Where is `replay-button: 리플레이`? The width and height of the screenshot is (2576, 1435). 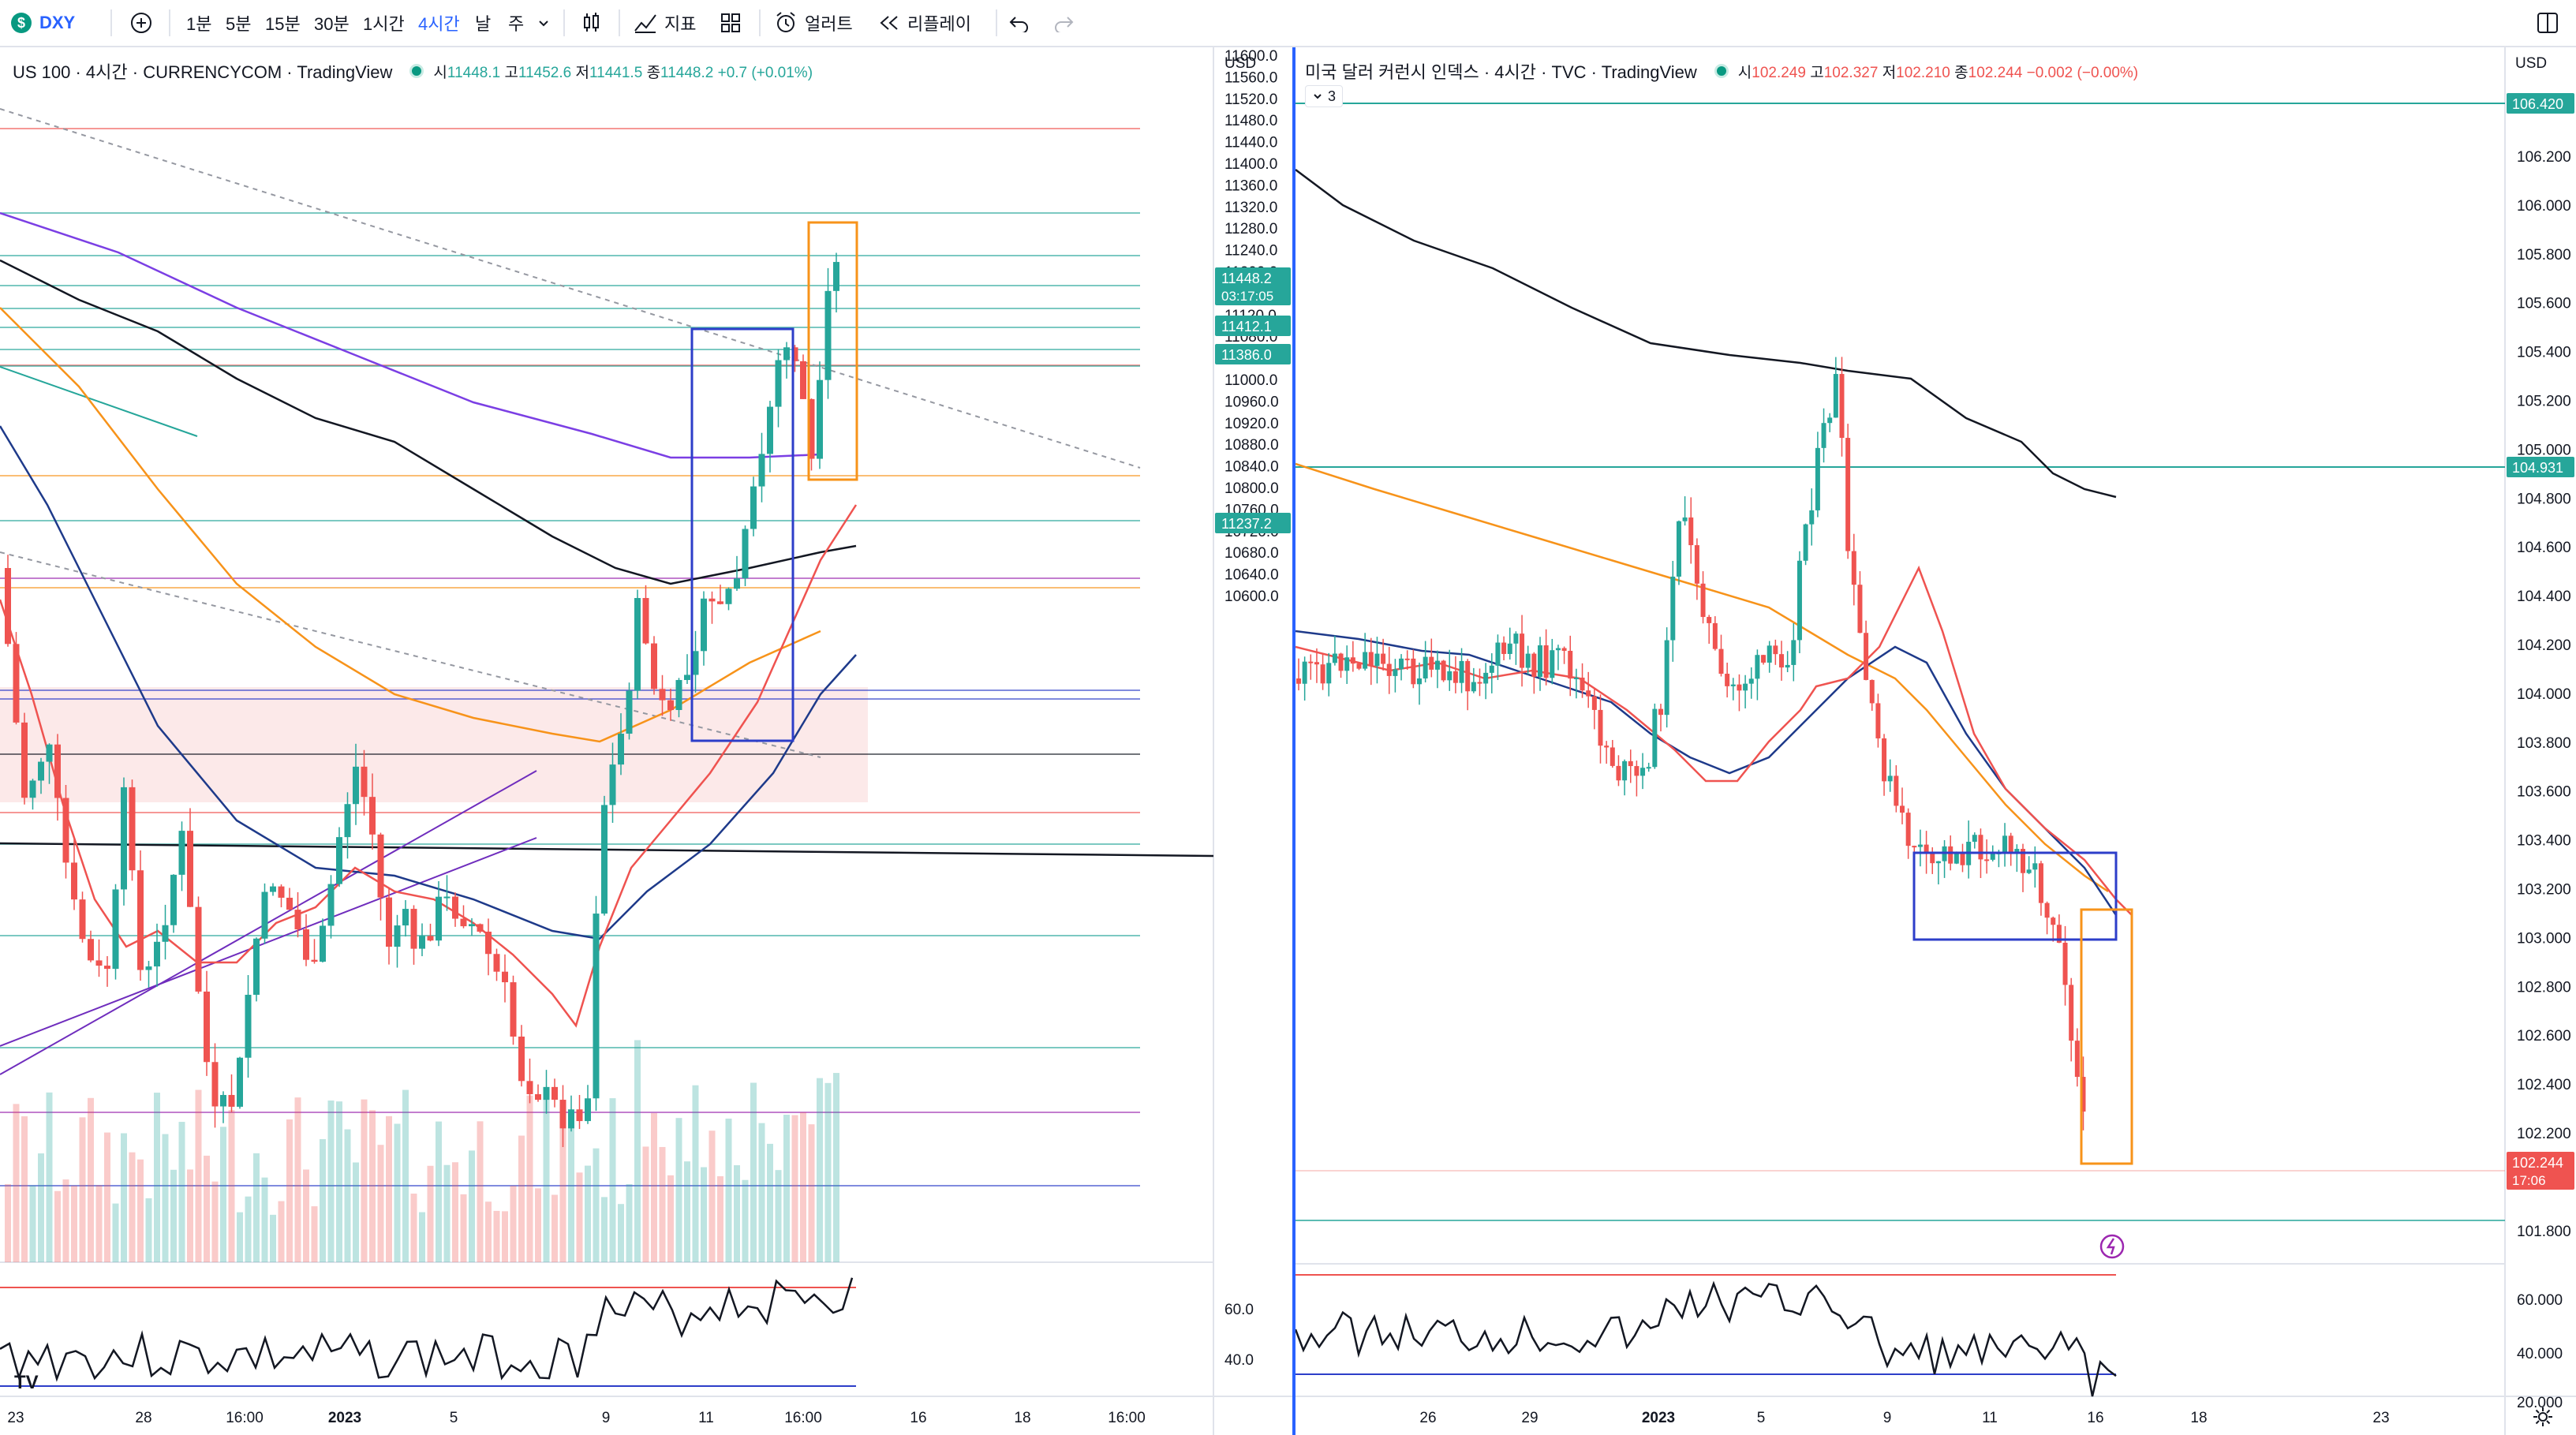 replay-button: 리플레이 is located at coordinates (924, 23).